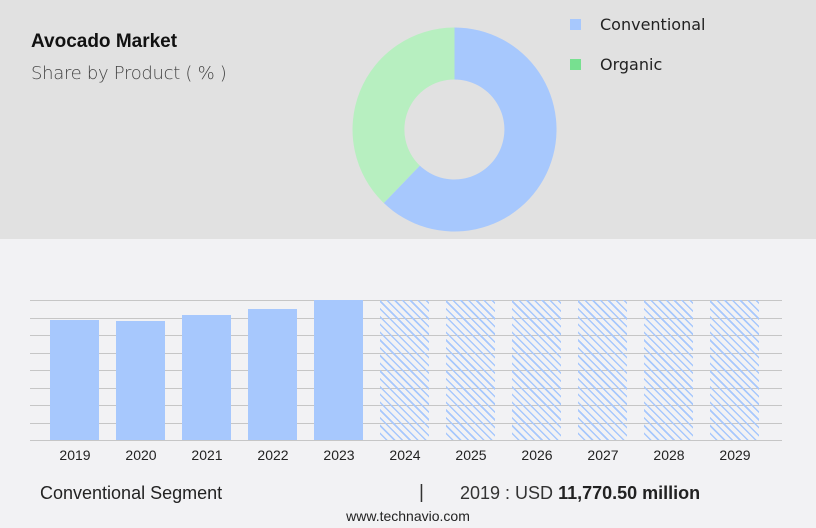 The width and height of the screenshot is (816, 528). What do you see at coordinates (104, 41) in the screenshot?
I see `chart-title: Avocado Market` at bounding box center [104, 41].